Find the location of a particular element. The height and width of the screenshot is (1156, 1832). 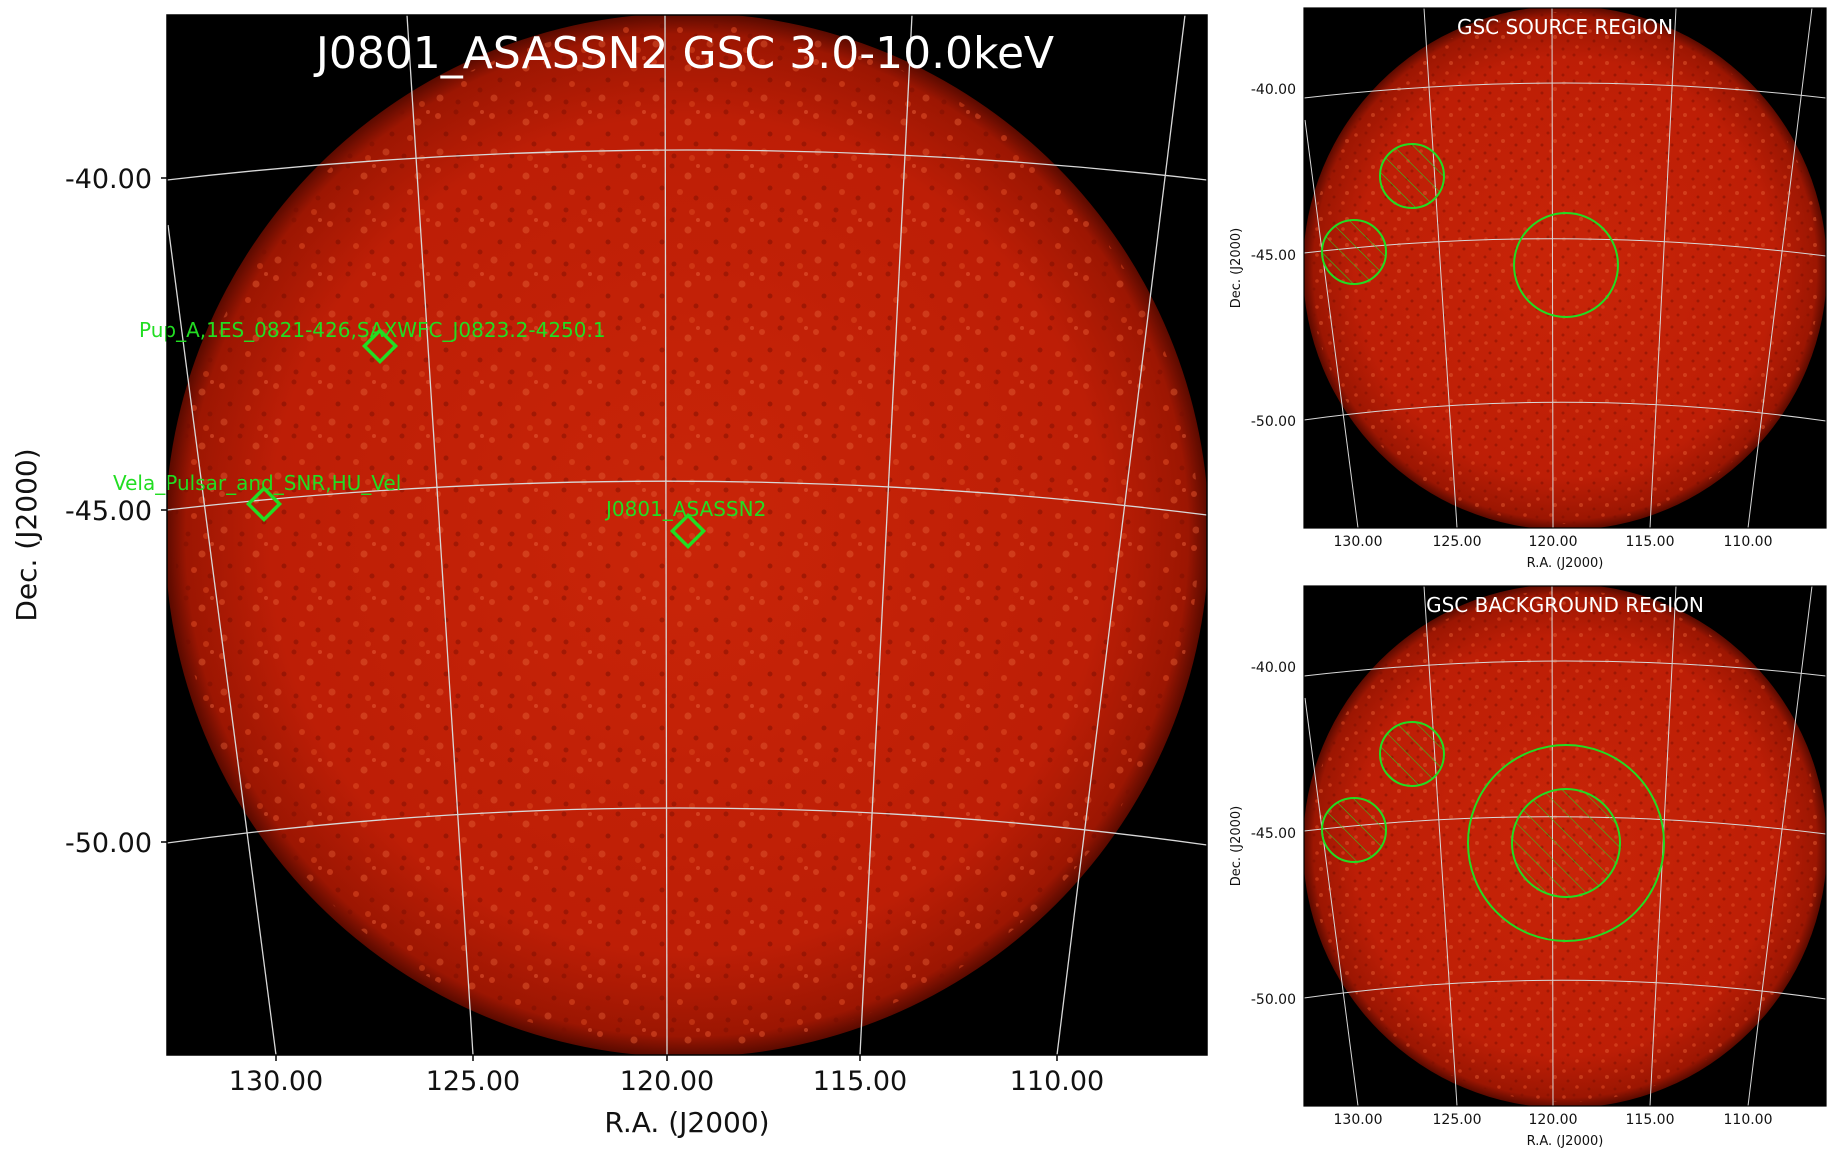

bkg-ytick-label: -50.00 is located at coordinates (1273, 1000).